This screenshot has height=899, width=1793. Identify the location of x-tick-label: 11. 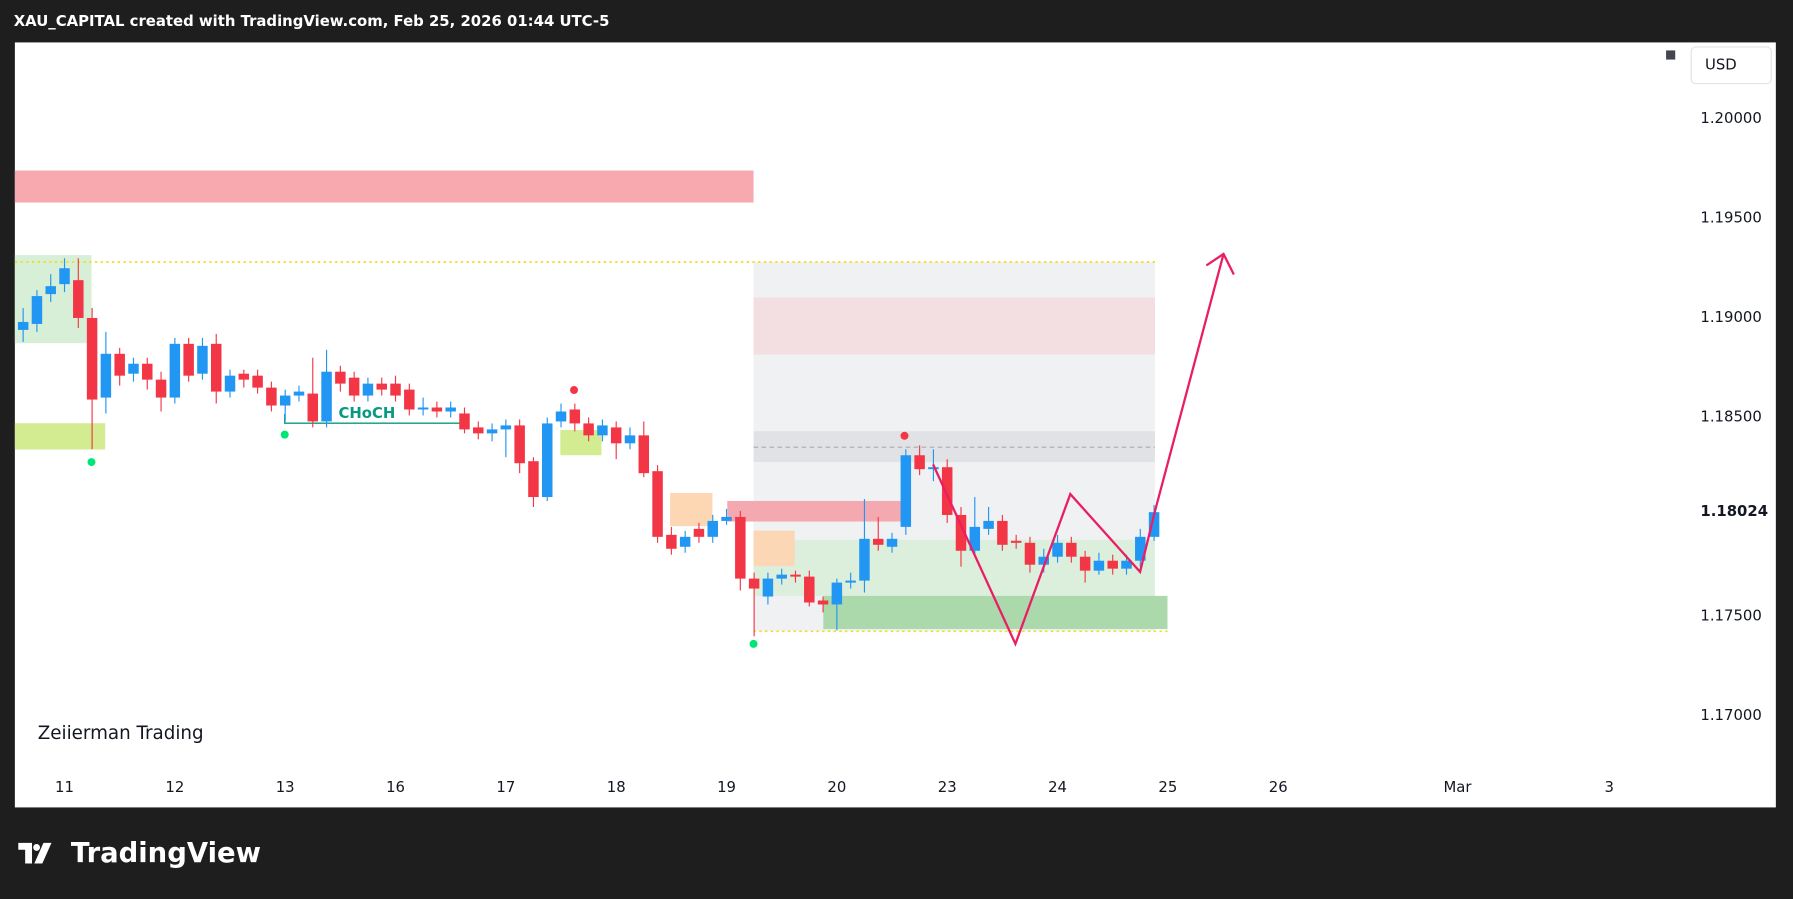
(64, 787).